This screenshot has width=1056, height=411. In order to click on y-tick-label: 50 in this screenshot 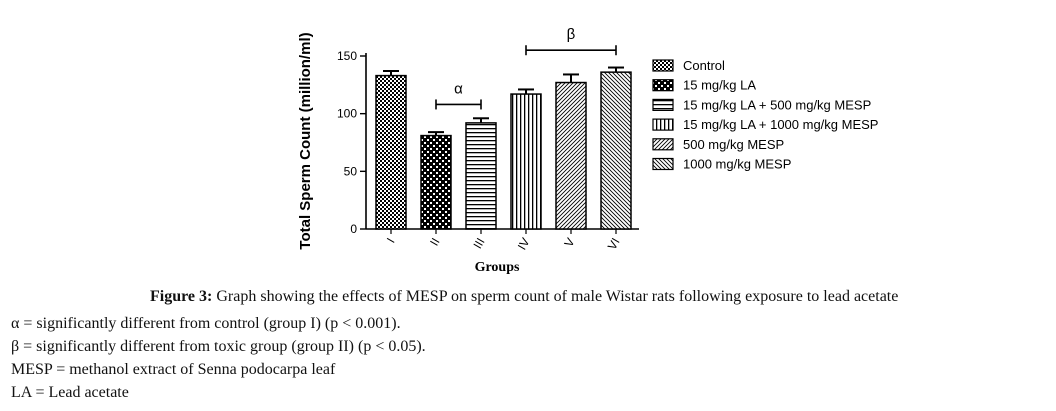, I will do `click(351, 171)`.